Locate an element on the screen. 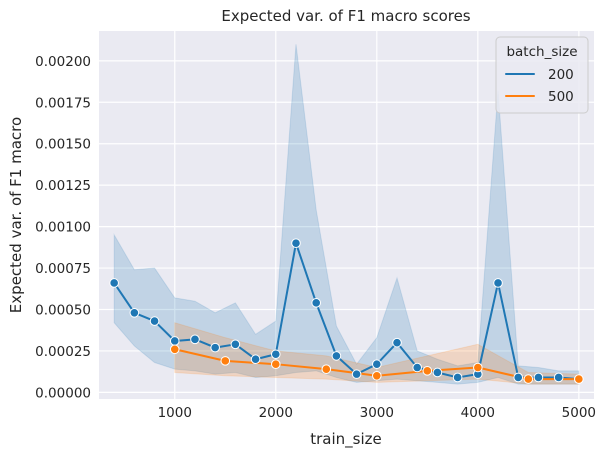 The height and width of the screenshot is (458, 605). y-tick-label: 0.00200 is located at coordinates (63, 62).